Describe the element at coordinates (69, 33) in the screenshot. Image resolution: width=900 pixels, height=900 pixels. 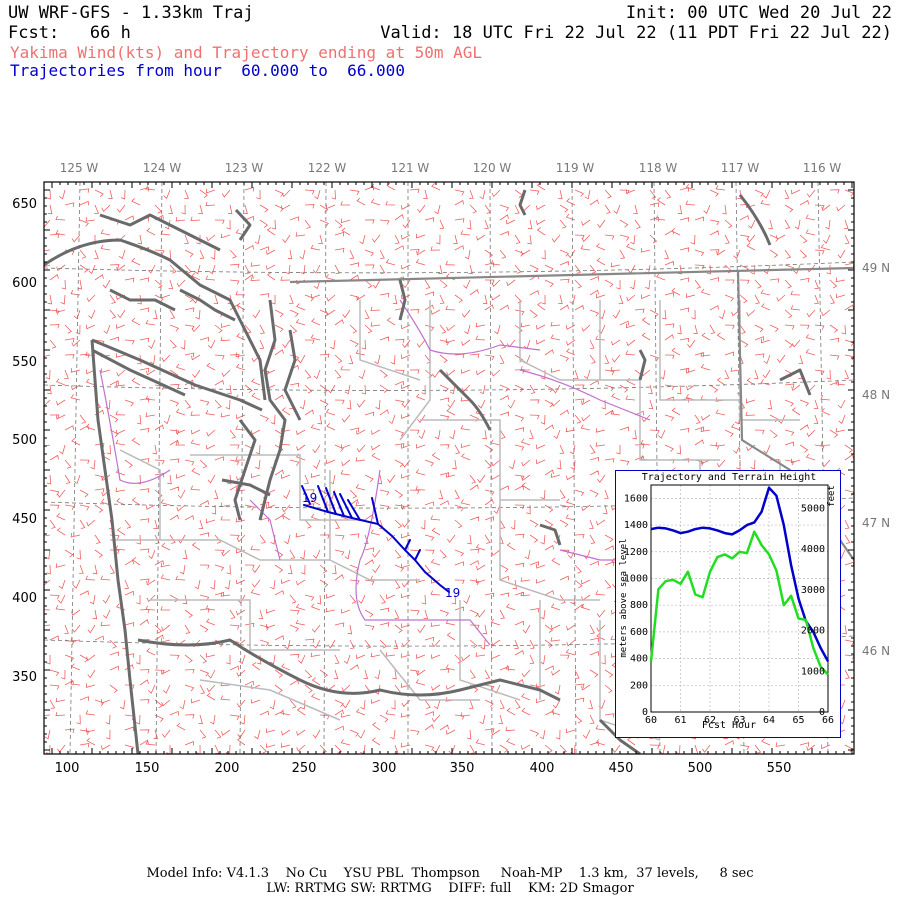
I see `forecast-hour: Fcst: 66 h` at that location.